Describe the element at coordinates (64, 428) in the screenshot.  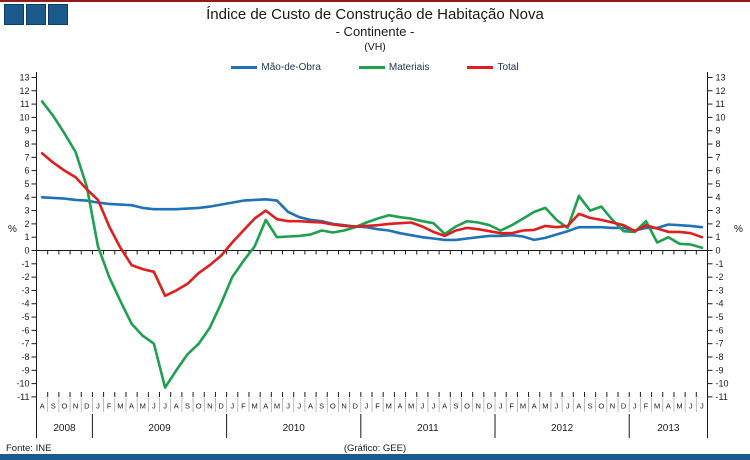
I see `year-label: 2008` at that location.